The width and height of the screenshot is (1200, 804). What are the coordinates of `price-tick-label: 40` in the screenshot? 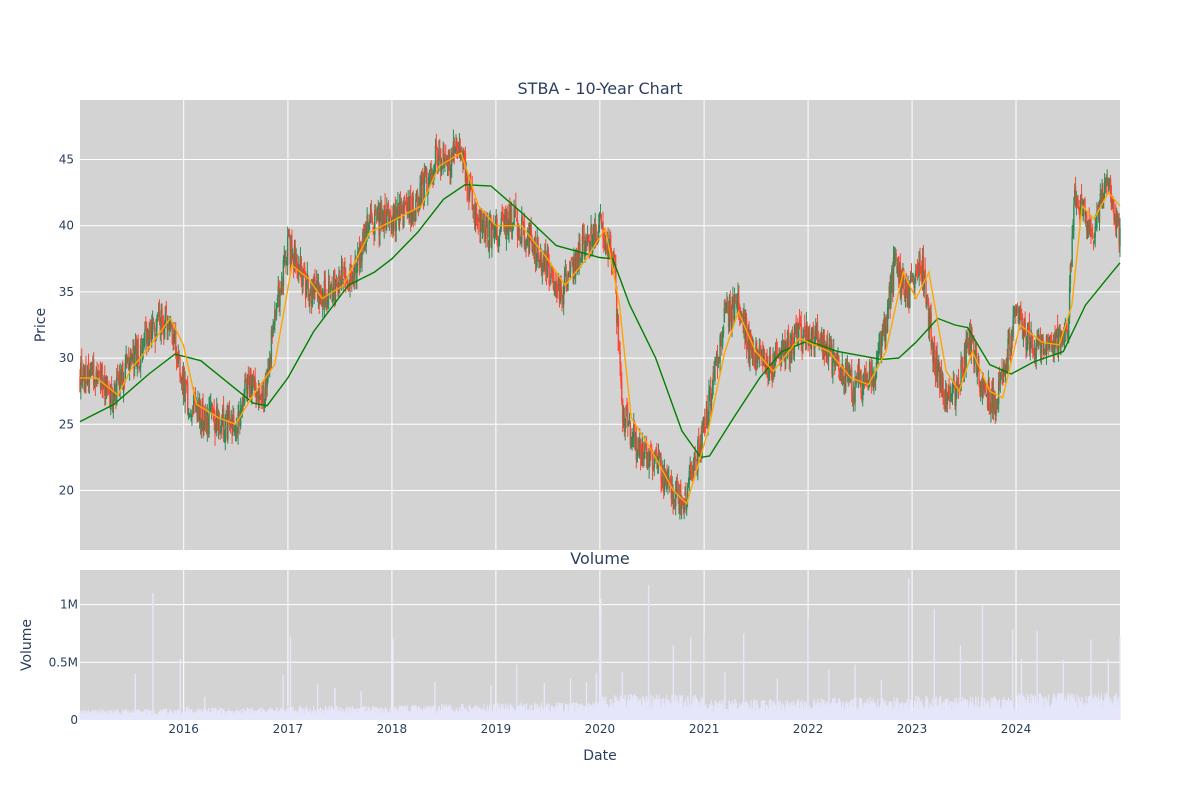 It's located at (66, 226).